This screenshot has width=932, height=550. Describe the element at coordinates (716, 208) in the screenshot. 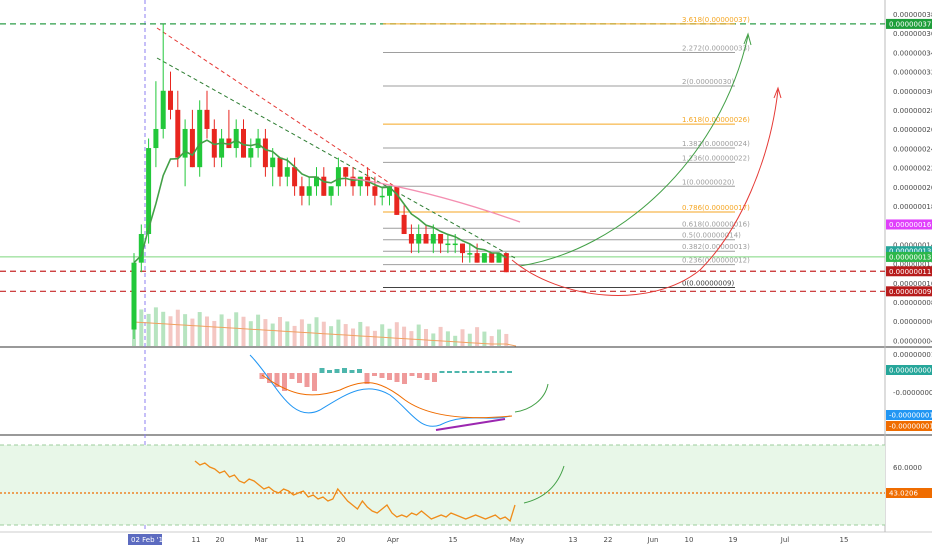

I see `fib-level-label: 0.786(0.00000017)` at that location.